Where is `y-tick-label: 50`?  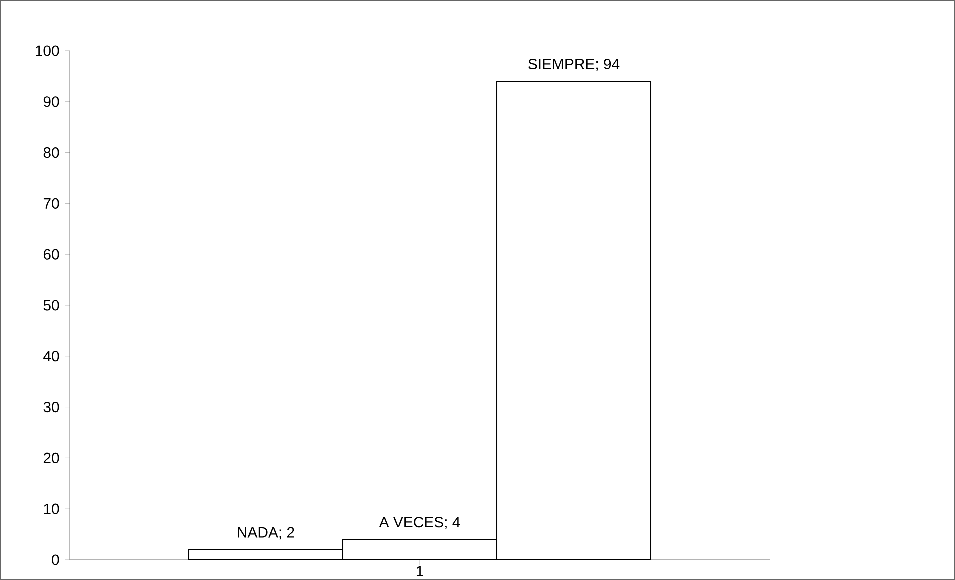 y-tick-label: 50 is located at coordinates (52, 305).